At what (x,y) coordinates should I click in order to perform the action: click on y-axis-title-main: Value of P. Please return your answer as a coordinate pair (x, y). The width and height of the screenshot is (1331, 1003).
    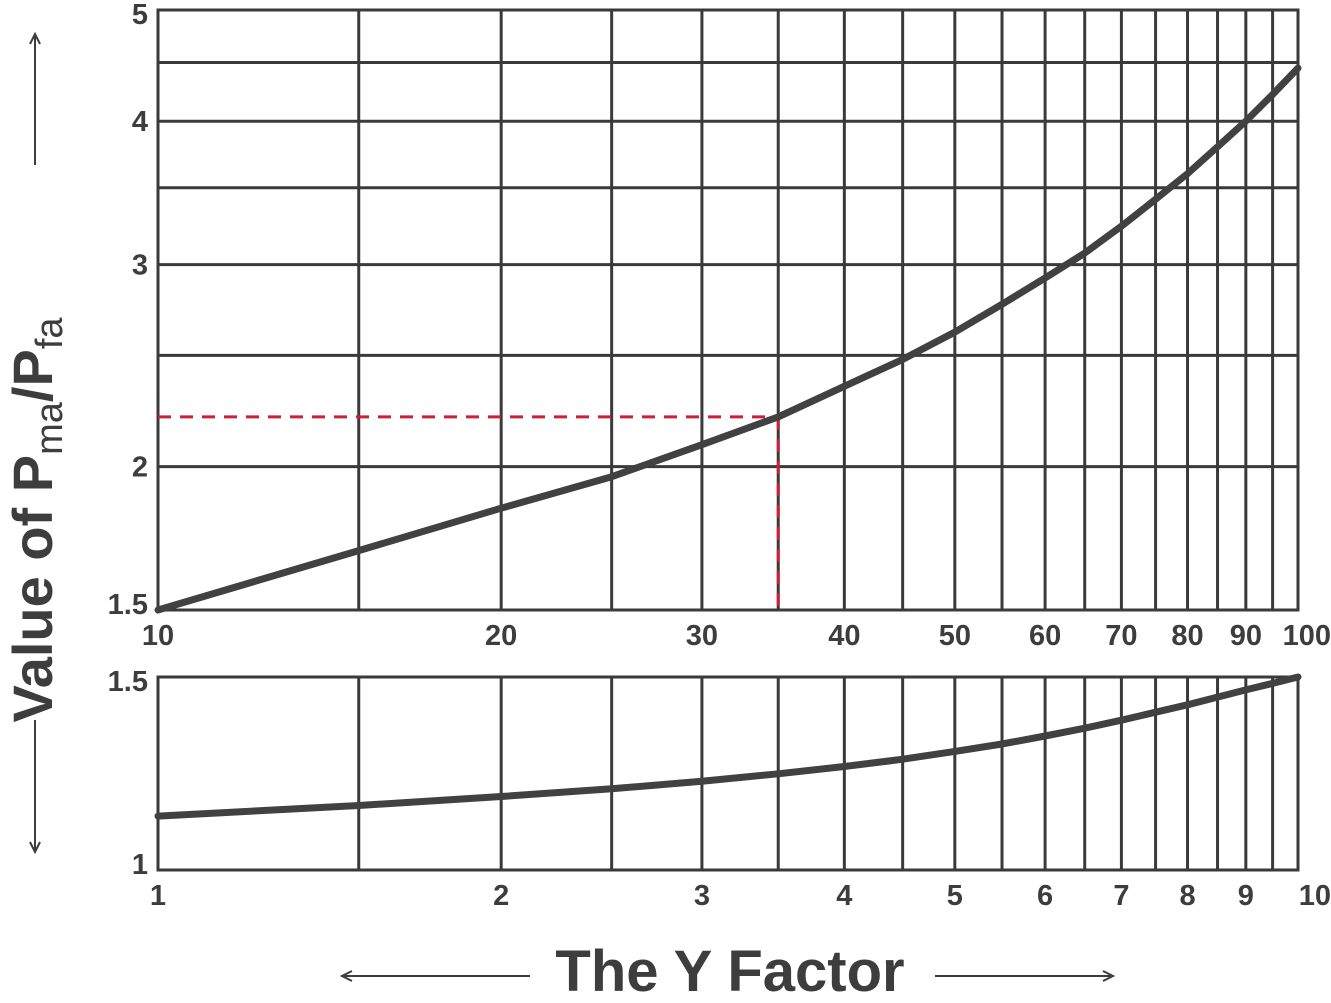
    Looking at the image, I should click on (32, 589).